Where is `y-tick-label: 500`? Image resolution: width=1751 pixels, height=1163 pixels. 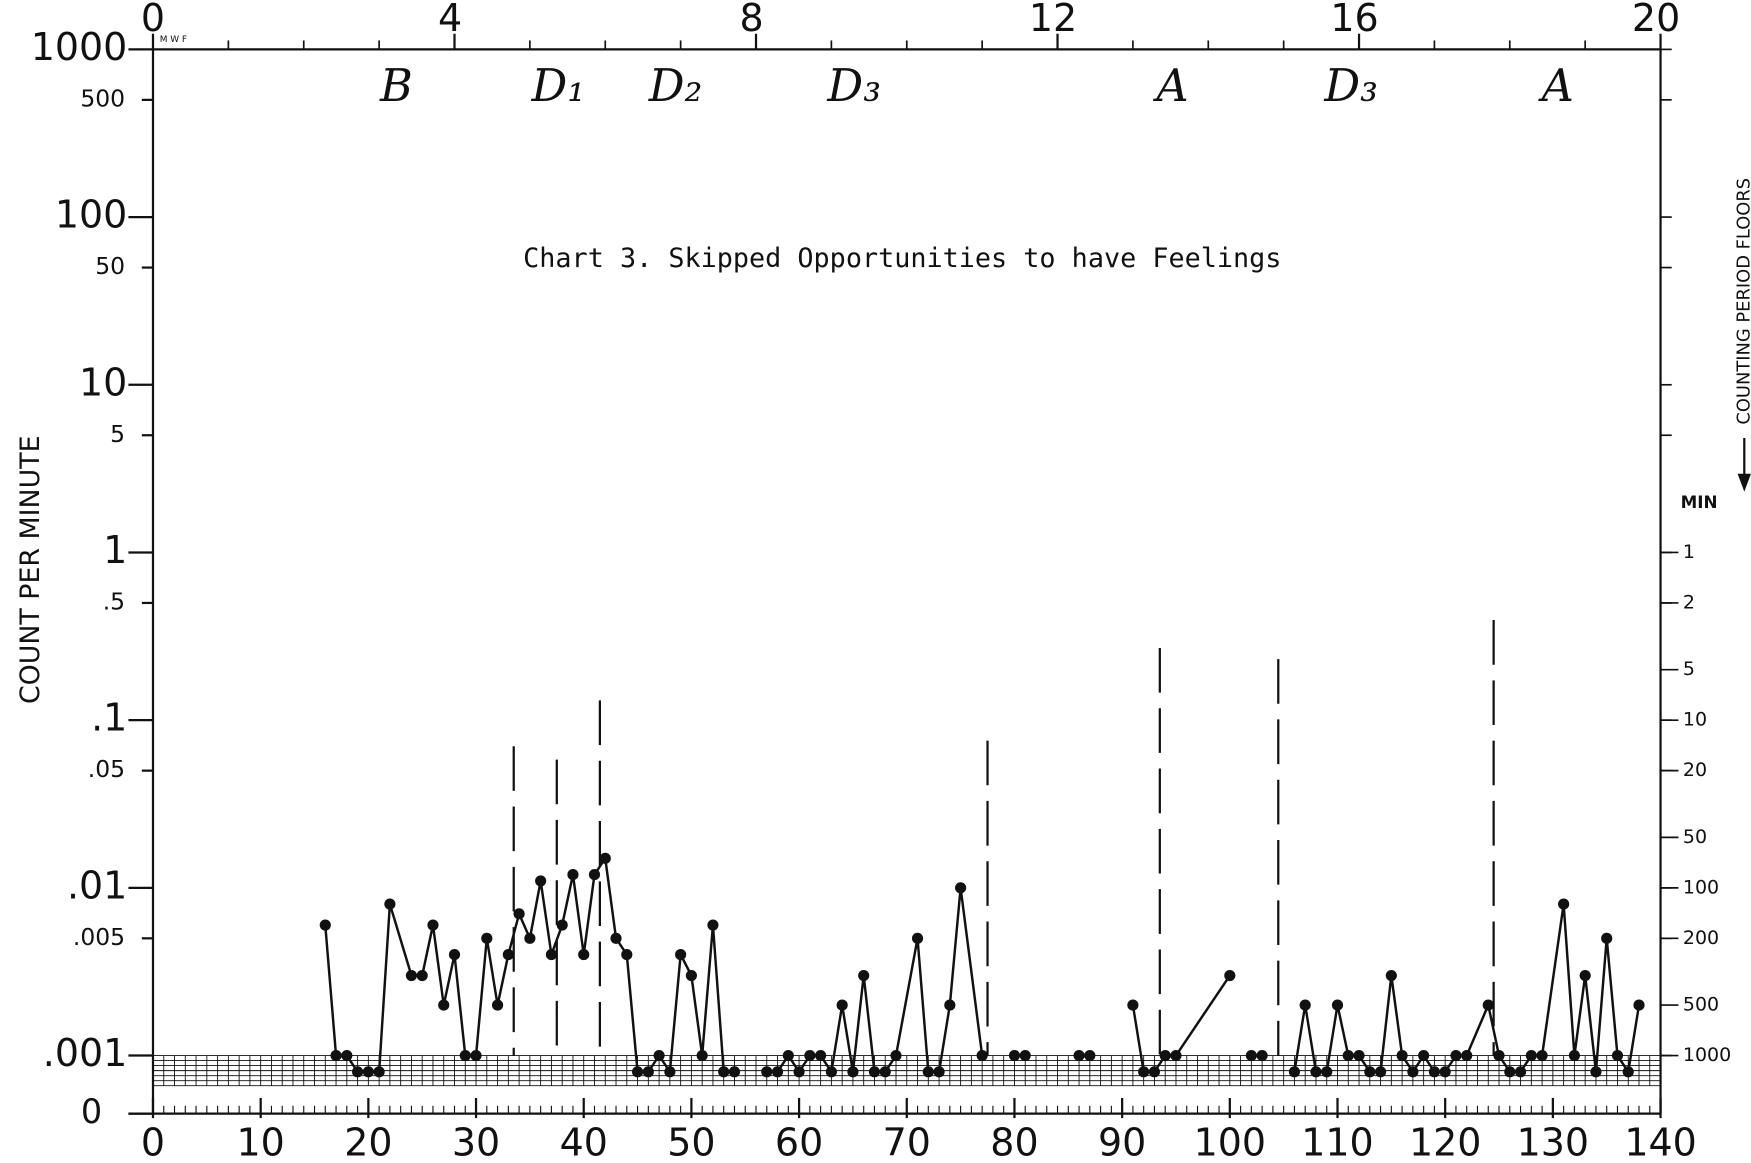 y-tick-label: 500 is located at coordinates (102, 98).